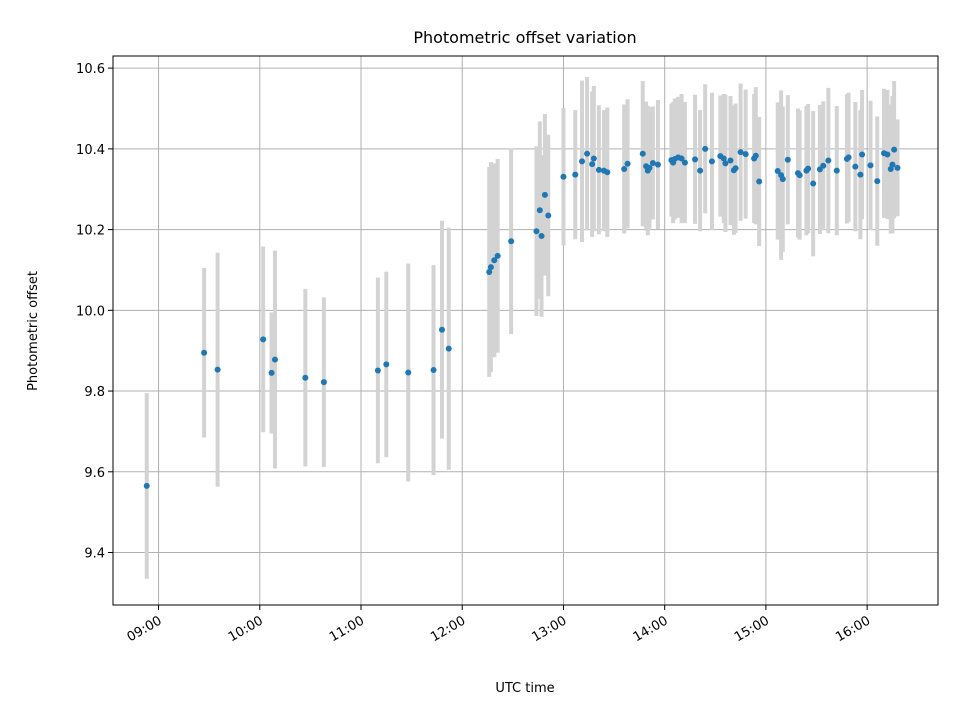 This screenshot has height=720, width=960. Describe the element at coordinates (524, 688) in the screenshot. I see `x-axis-label: UTC time` at that location.